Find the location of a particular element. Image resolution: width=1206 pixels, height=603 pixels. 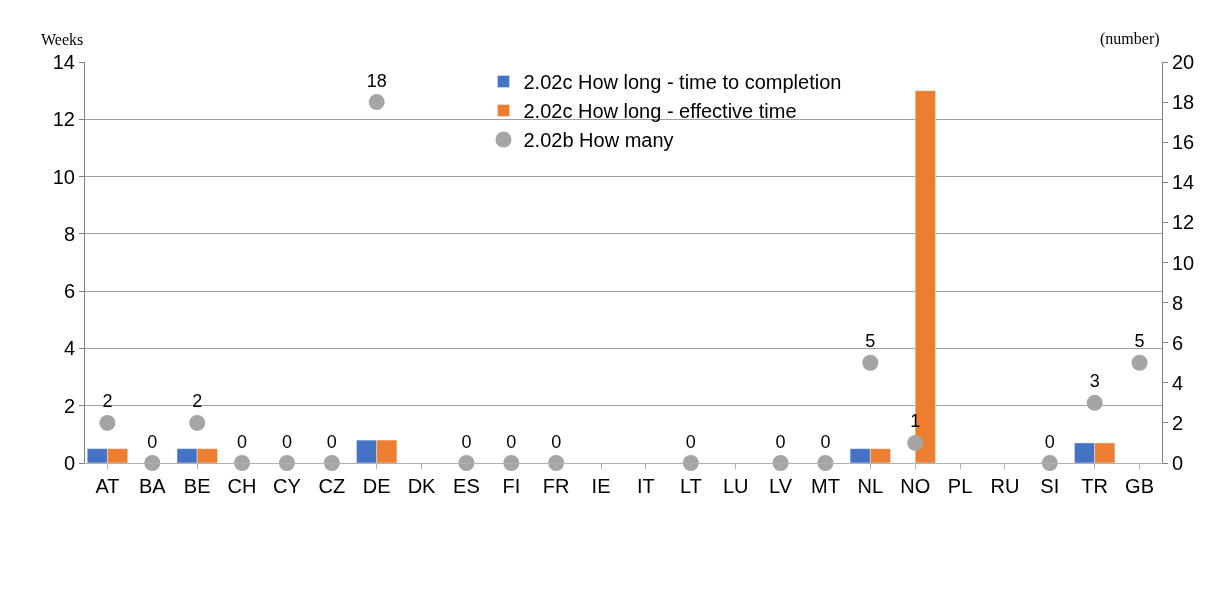

legend-label: 2.02c How long - effective time is located at coordinates (660, 111).